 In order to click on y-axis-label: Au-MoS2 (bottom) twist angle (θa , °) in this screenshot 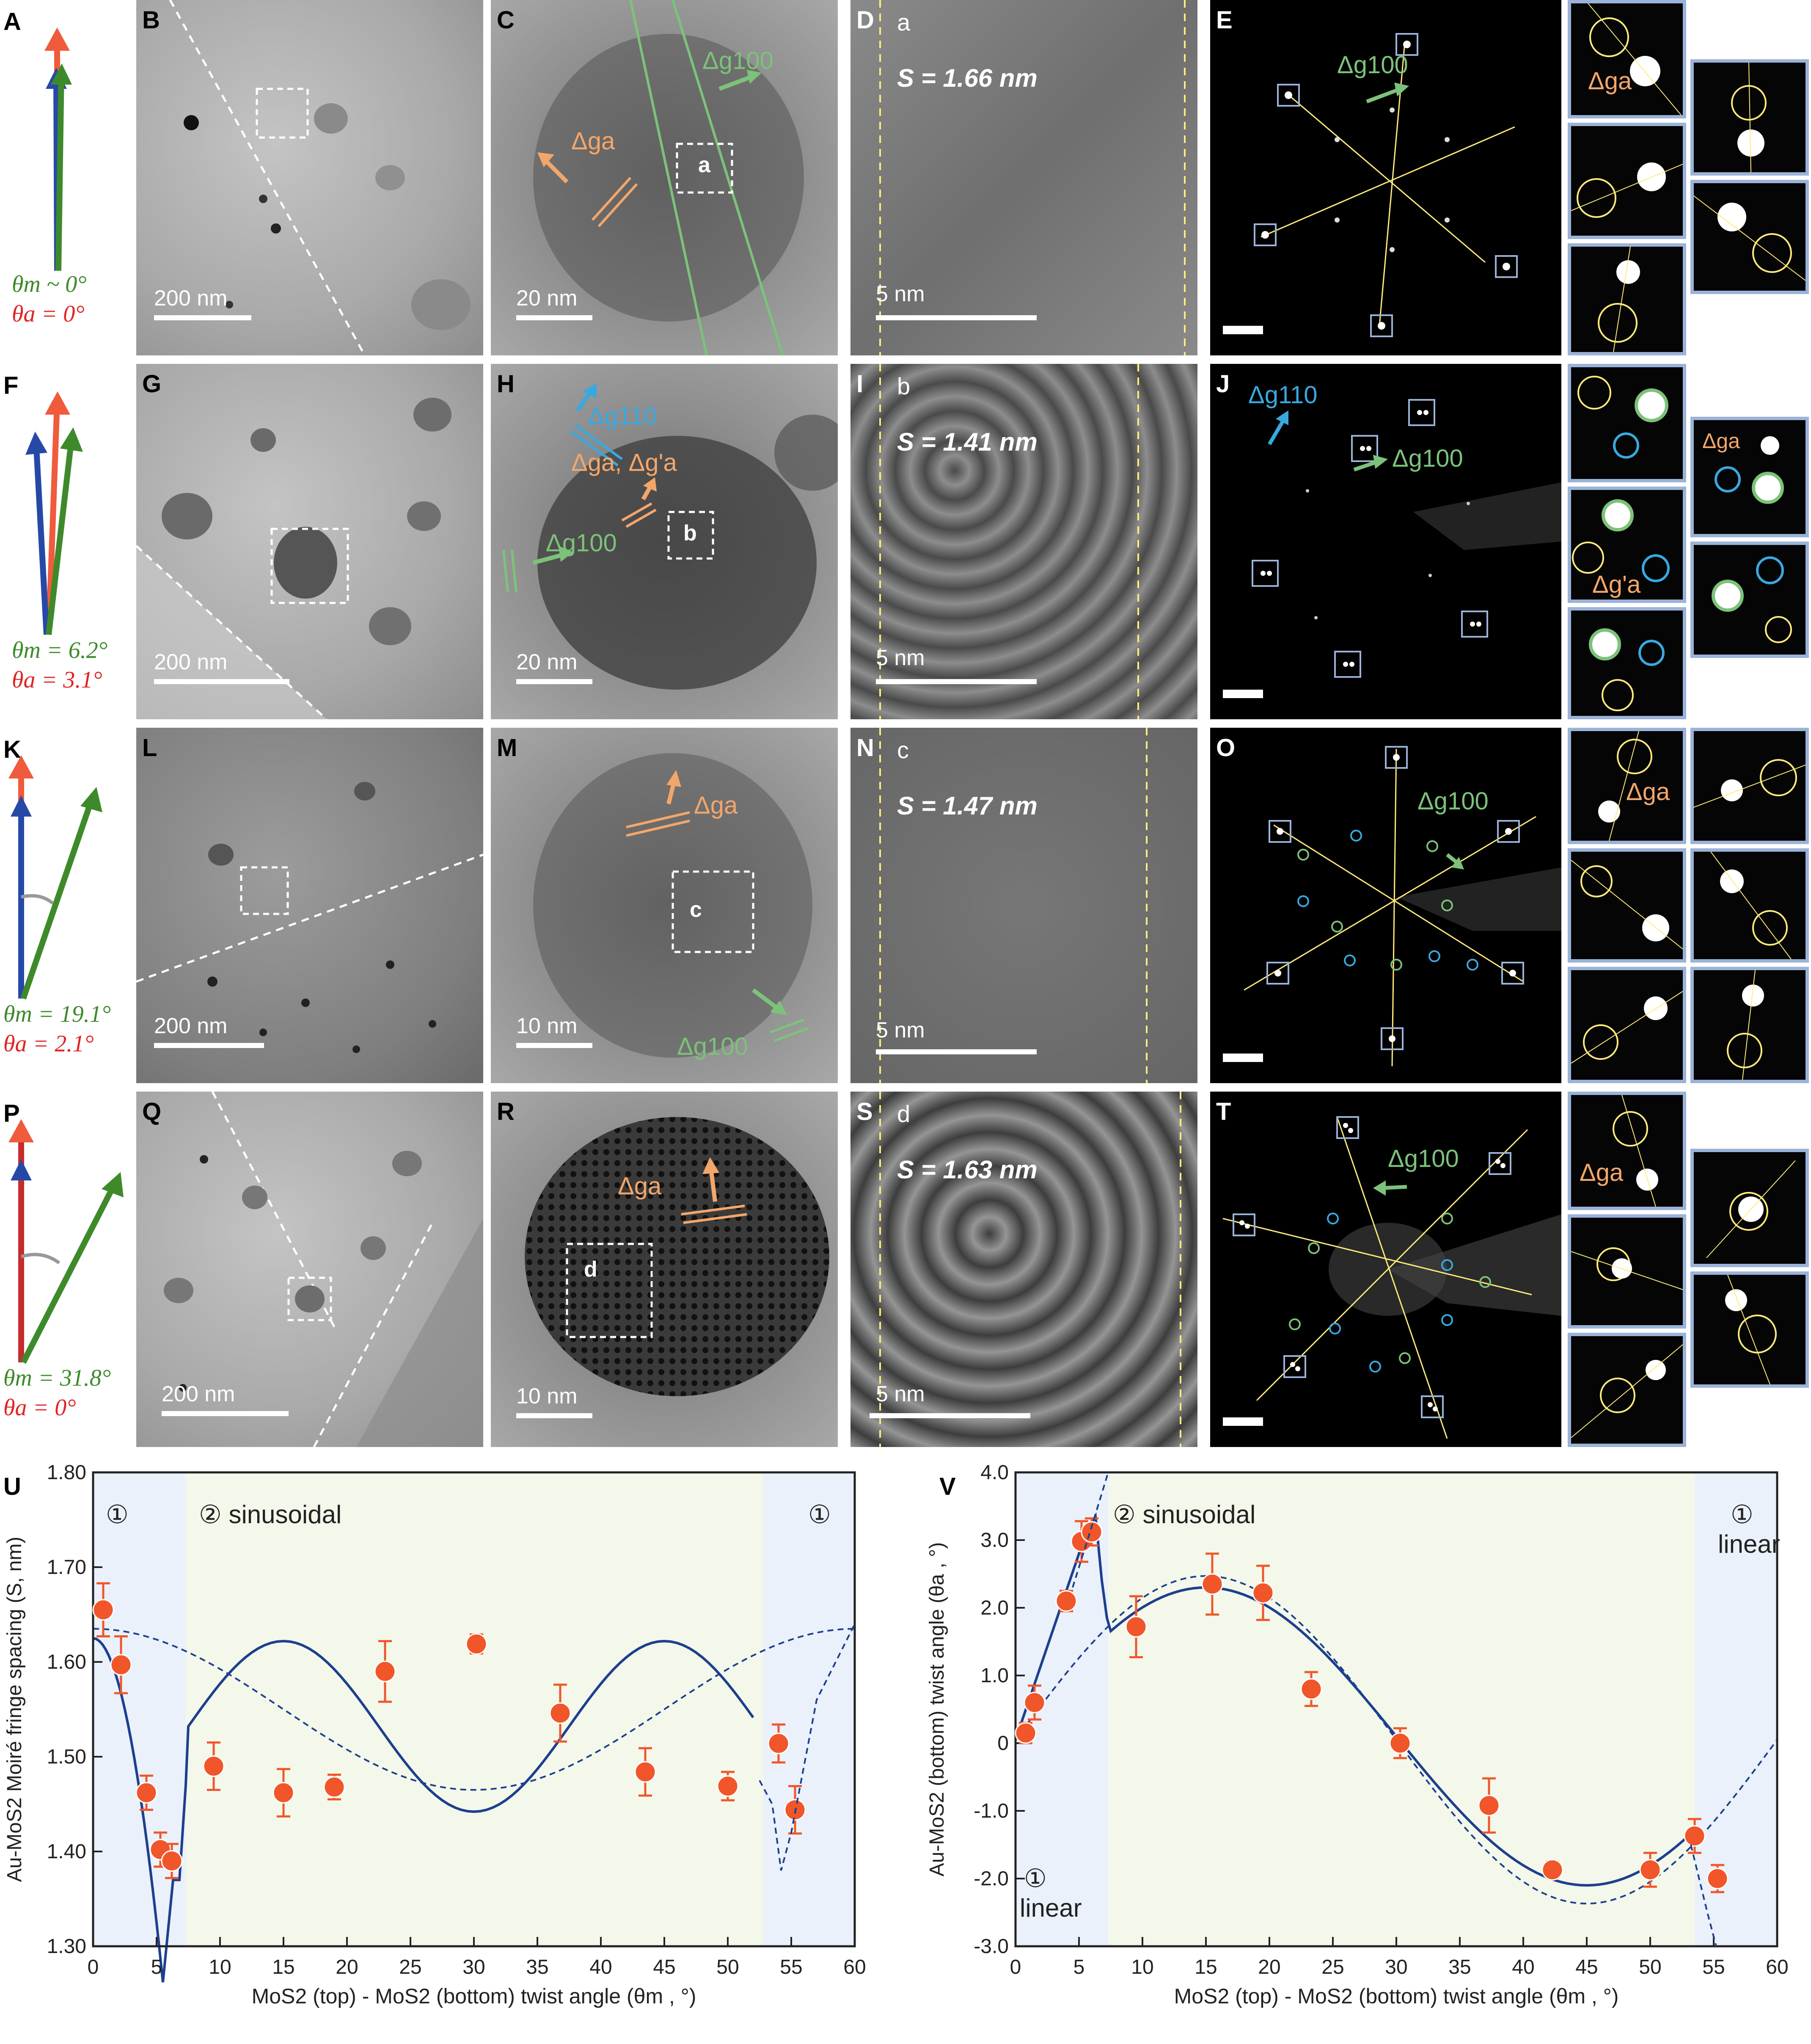, I will do `click(937, 1709)`.